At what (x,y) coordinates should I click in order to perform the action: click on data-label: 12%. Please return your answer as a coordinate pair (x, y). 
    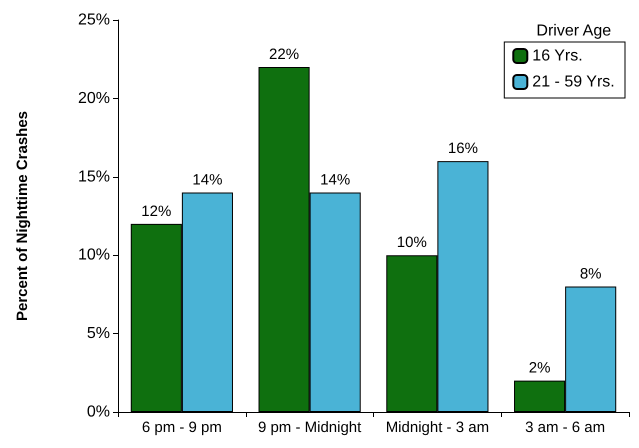
    Looking at the image, I should click on (156, 211).